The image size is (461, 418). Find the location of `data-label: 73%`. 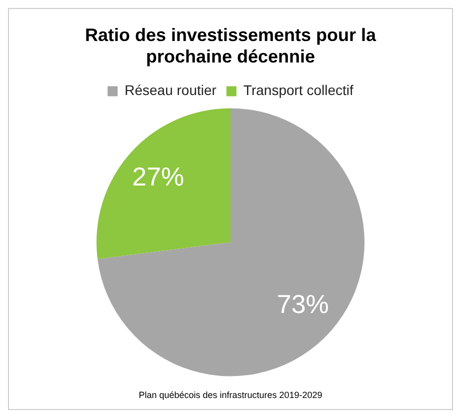

data-label: 73% is located at coordinates (302, 304).